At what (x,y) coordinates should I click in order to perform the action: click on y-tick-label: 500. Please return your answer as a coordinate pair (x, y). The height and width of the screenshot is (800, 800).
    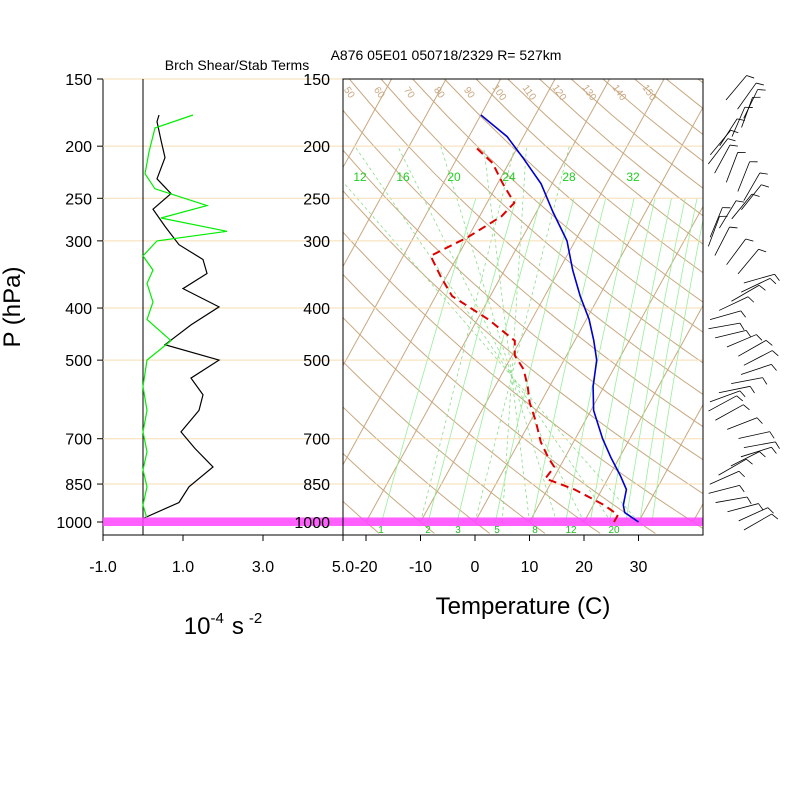
    Looking at the image, I should click on (78, 361).